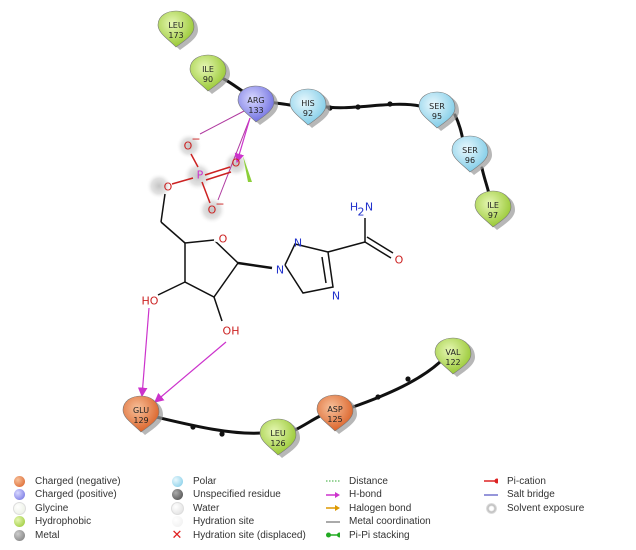 The height and width of the screenshot is (550, 636). Describe the element at coordinates (177, 508) in the screenshot. I see `water-ball-icon` at that location.